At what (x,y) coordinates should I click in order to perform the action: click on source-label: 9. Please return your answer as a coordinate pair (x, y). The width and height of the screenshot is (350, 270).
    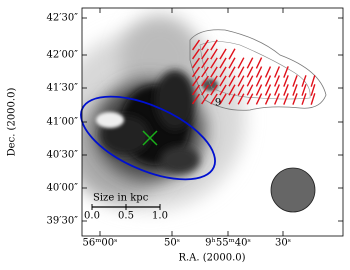
    Looking at the image, I should click on (218, 103).